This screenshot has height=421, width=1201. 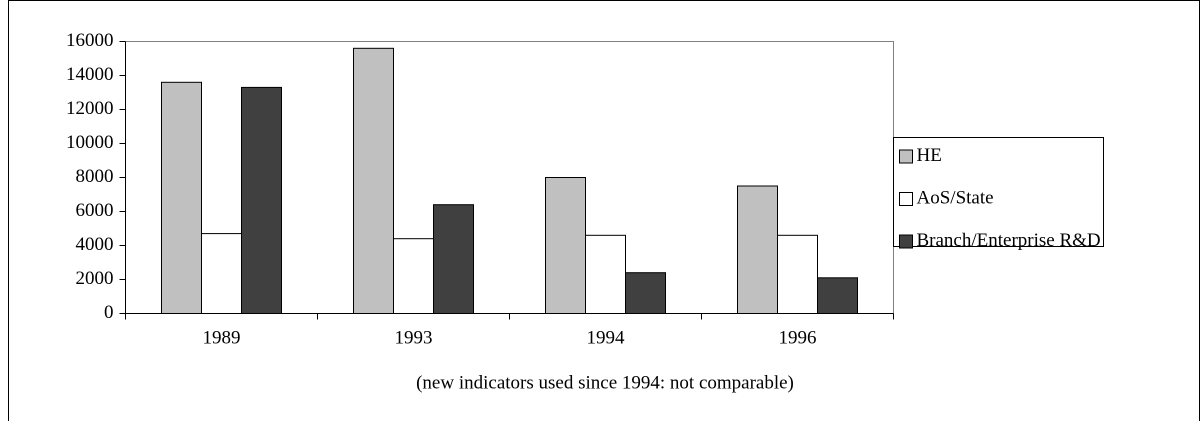 I want to click on y-tick-label: 12000, so click(x=90, y=108).